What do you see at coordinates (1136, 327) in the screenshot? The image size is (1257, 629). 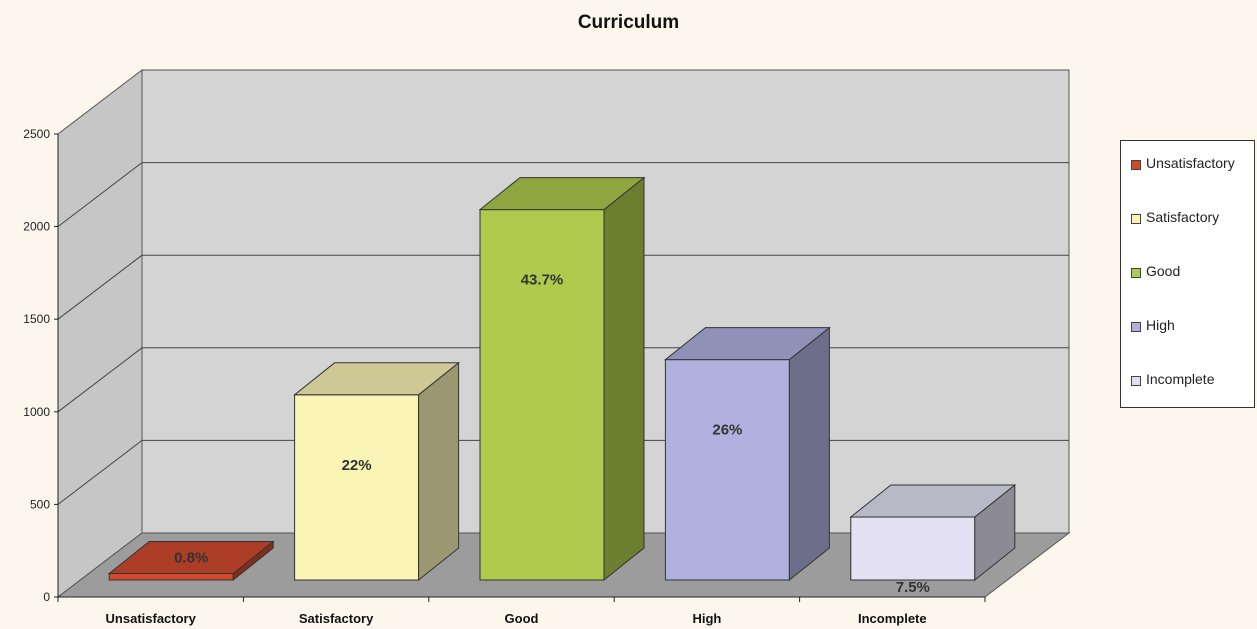 I see `legend-swatch-high` at bounding box center [1136, 327].